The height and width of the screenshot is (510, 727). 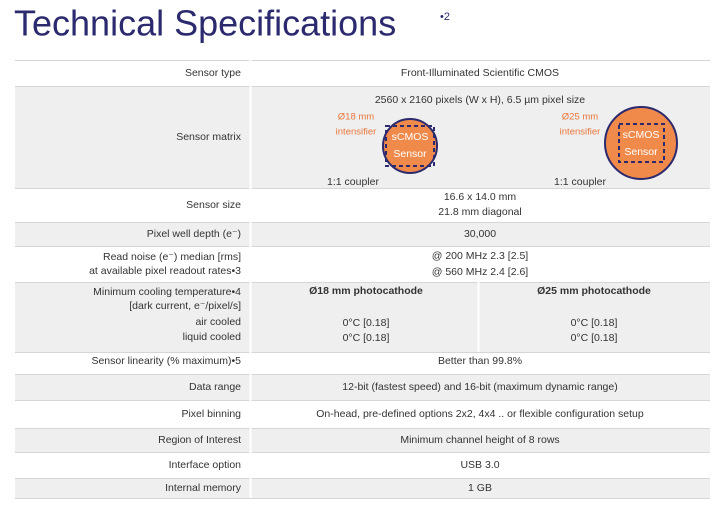 I want to click on row-value: 1 GB, so click(x=480, y=488).